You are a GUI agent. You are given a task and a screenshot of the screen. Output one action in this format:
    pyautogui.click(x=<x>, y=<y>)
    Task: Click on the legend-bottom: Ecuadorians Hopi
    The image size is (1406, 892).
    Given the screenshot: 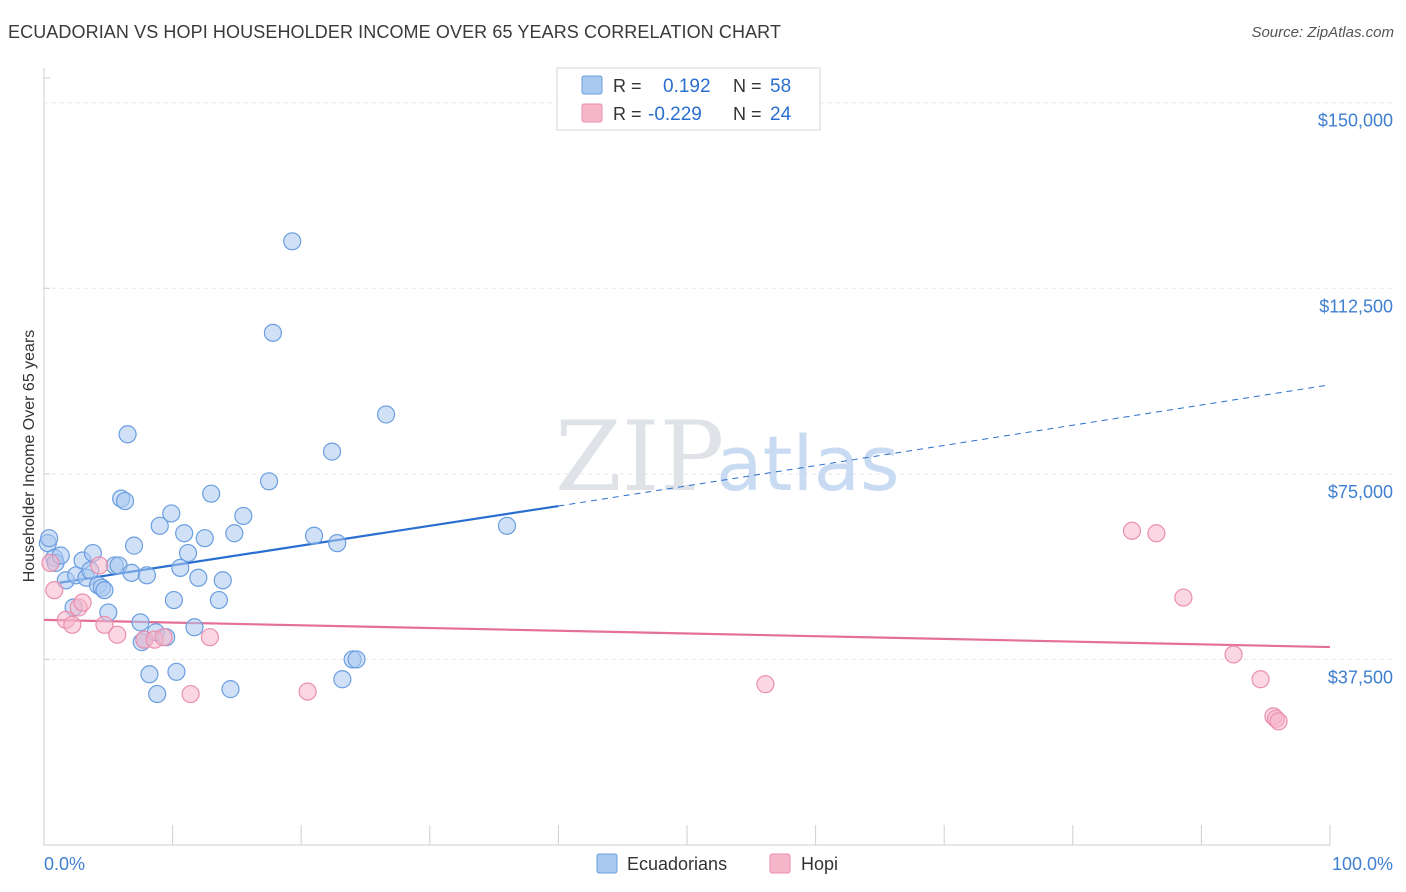 What is the action you would take?
    pyautogui.click(x=717, y=863)
    